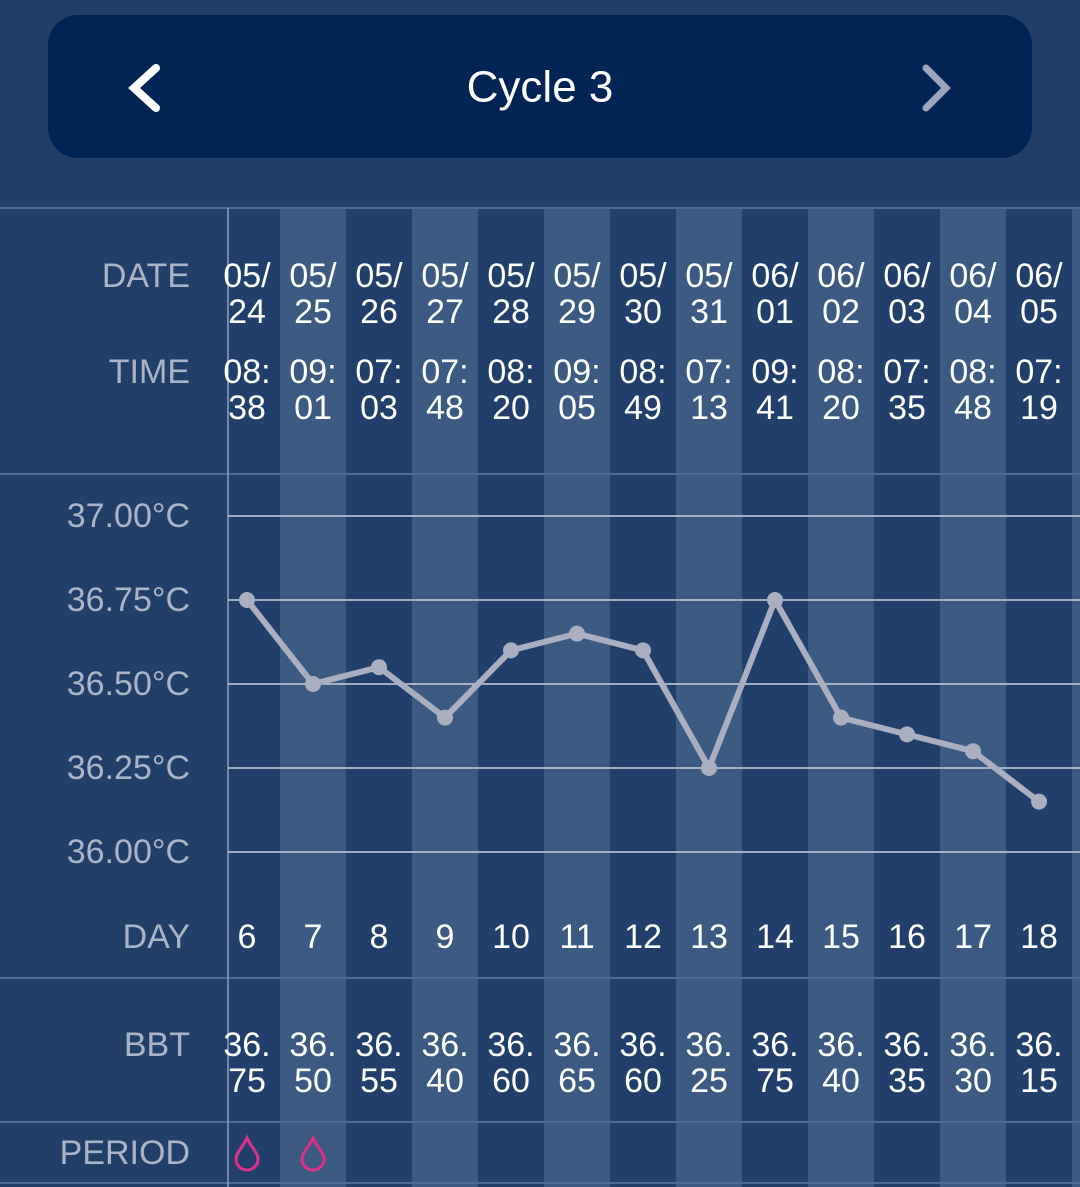  What do you see at coordinates (144, 88) in the screenshot?
I see `prev-button` at bounding box center [144, 88].